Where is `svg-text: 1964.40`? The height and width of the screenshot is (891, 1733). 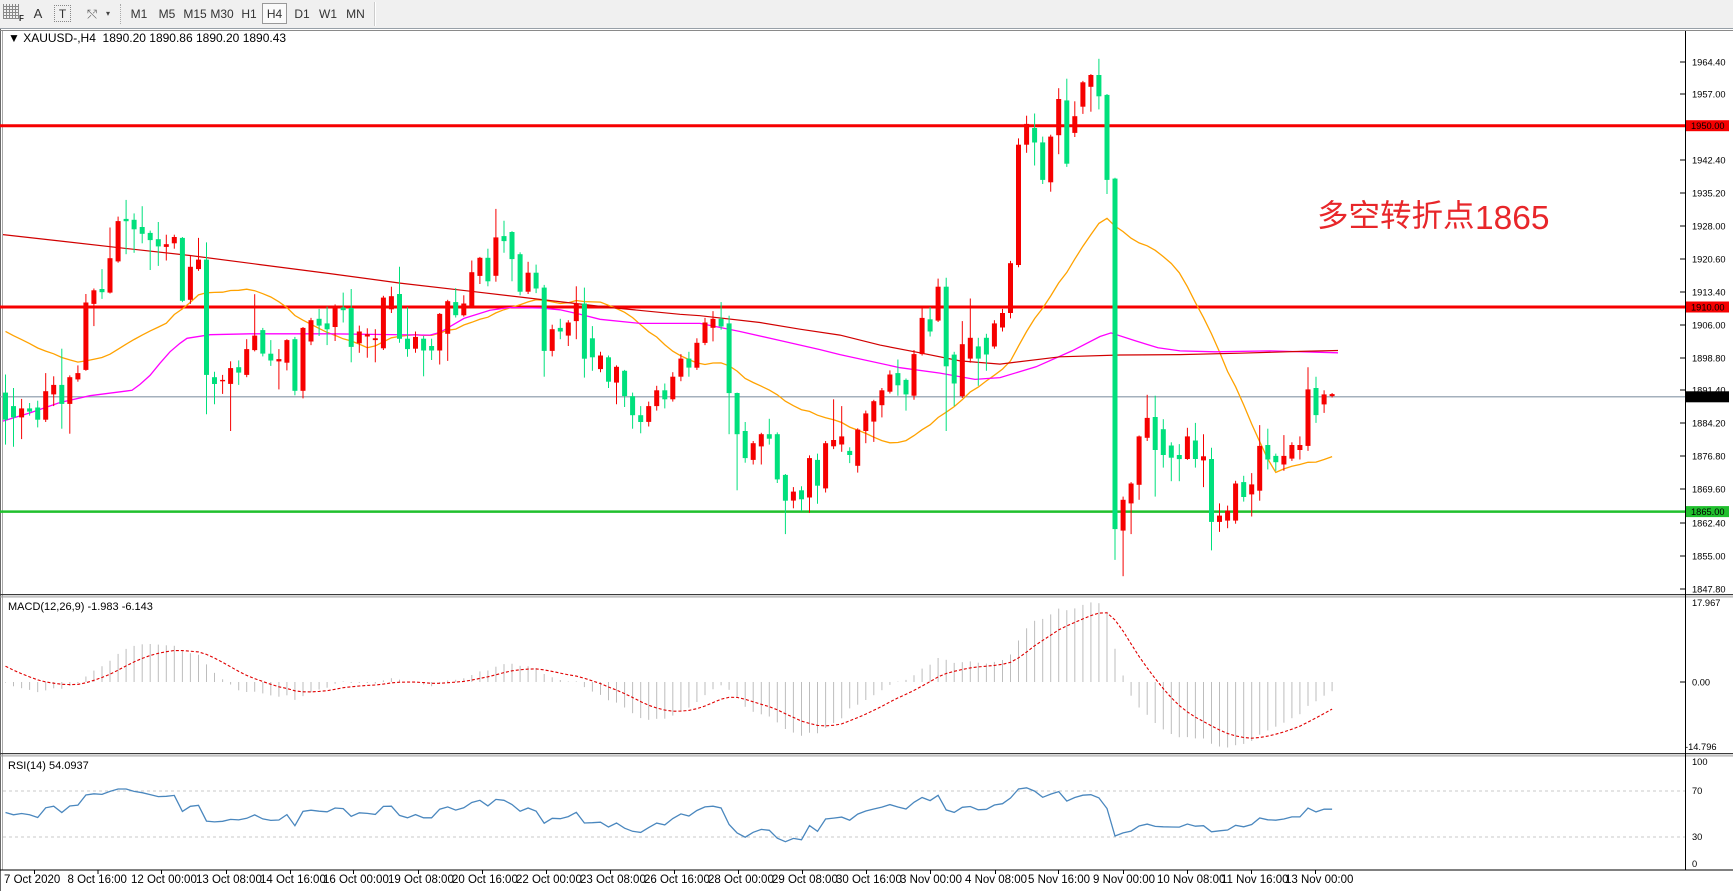
svg-text: 1964.40 is located at coordinates (1709, 63).